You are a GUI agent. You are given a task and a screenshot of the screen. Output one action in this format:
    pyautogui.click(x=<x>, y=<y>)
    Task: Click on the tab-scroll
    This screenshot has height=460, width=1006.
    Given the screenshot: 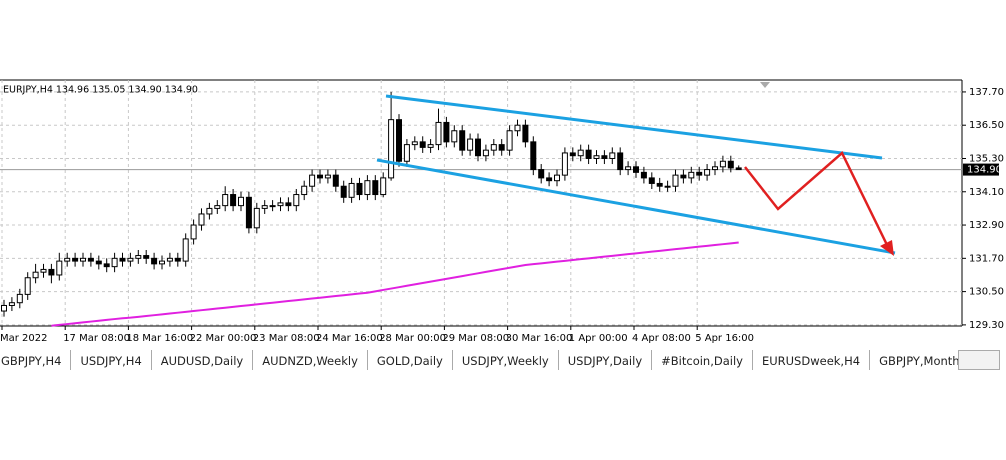 What is the action you would take?
    pyautogui.click(x=979, y=360)
    